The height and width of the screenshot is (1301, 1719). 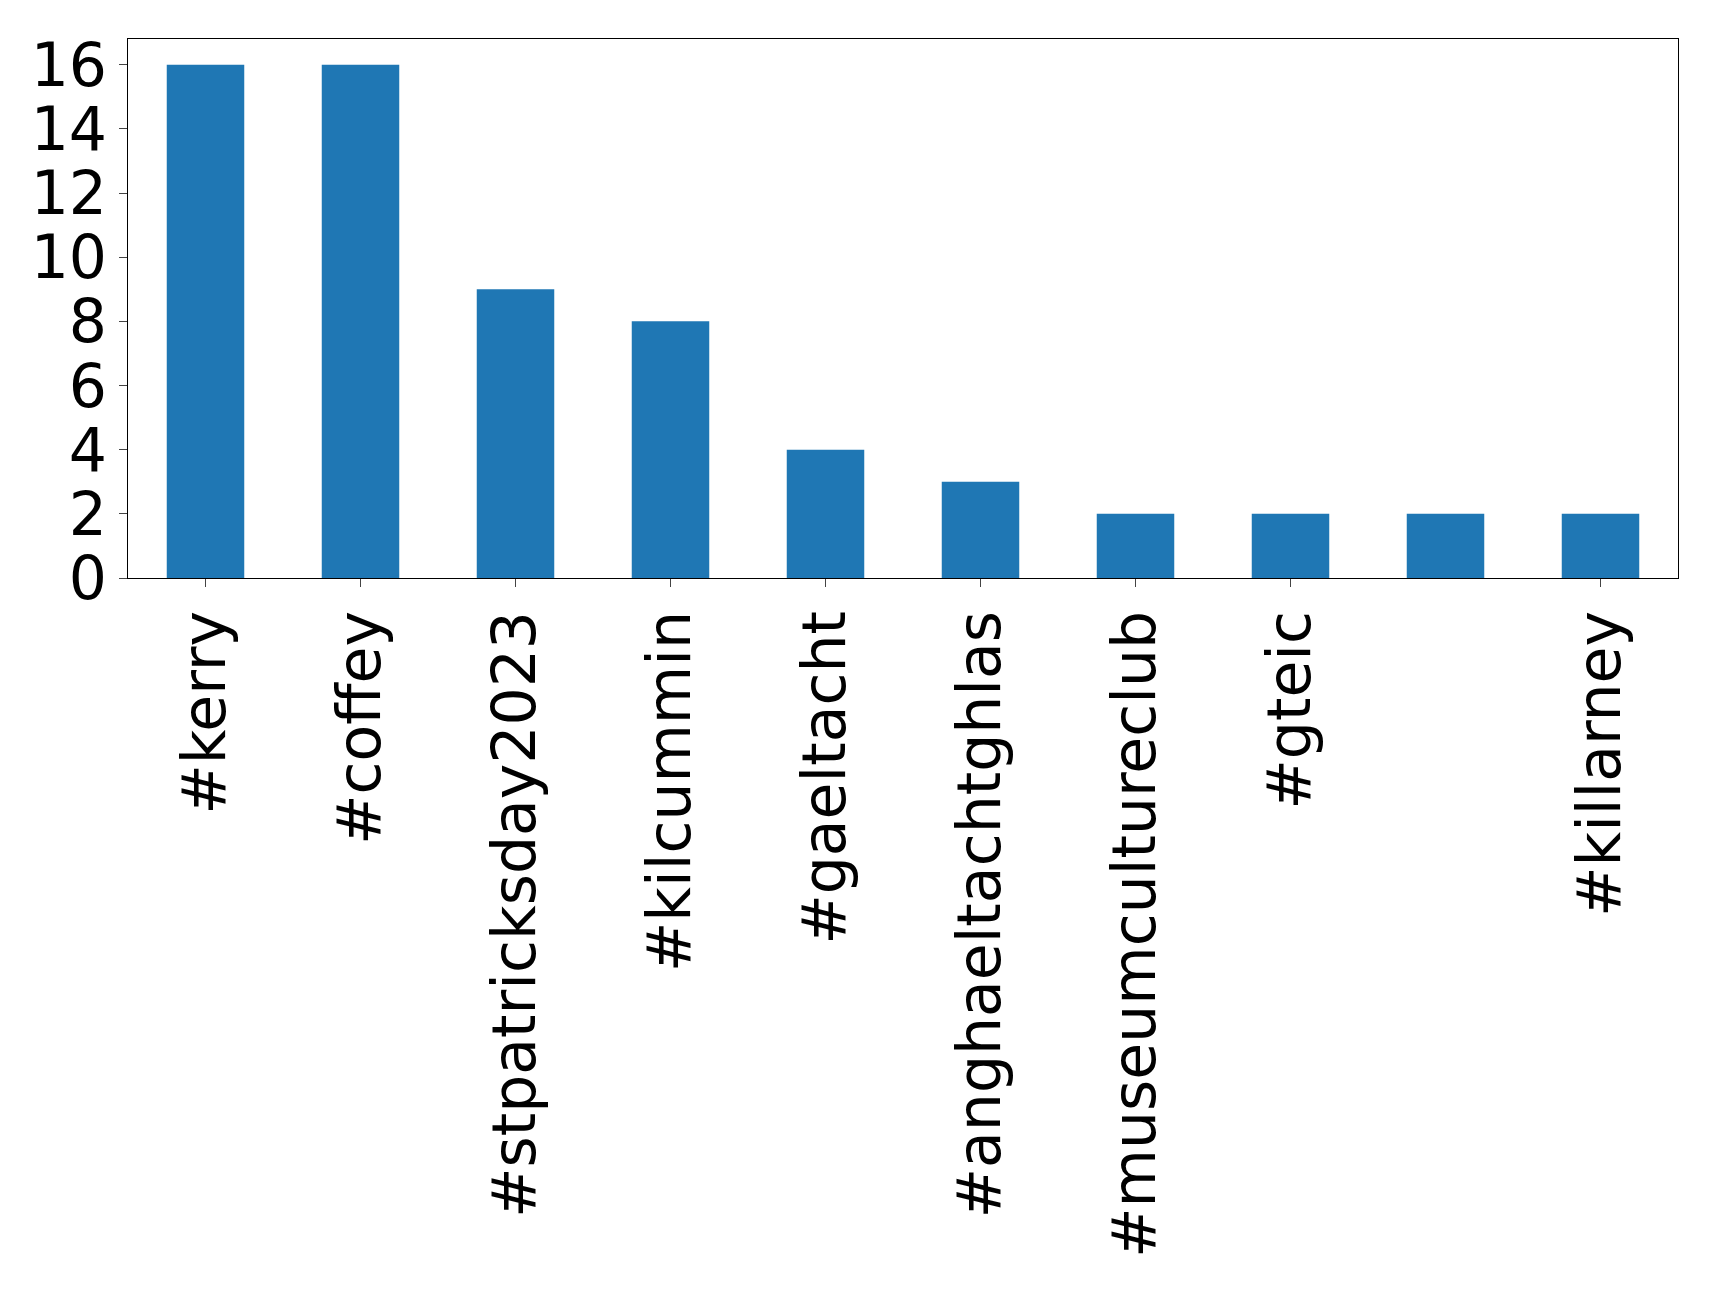 I want to click on x-tick-label: #gteic, so click(x=1289, y=710).